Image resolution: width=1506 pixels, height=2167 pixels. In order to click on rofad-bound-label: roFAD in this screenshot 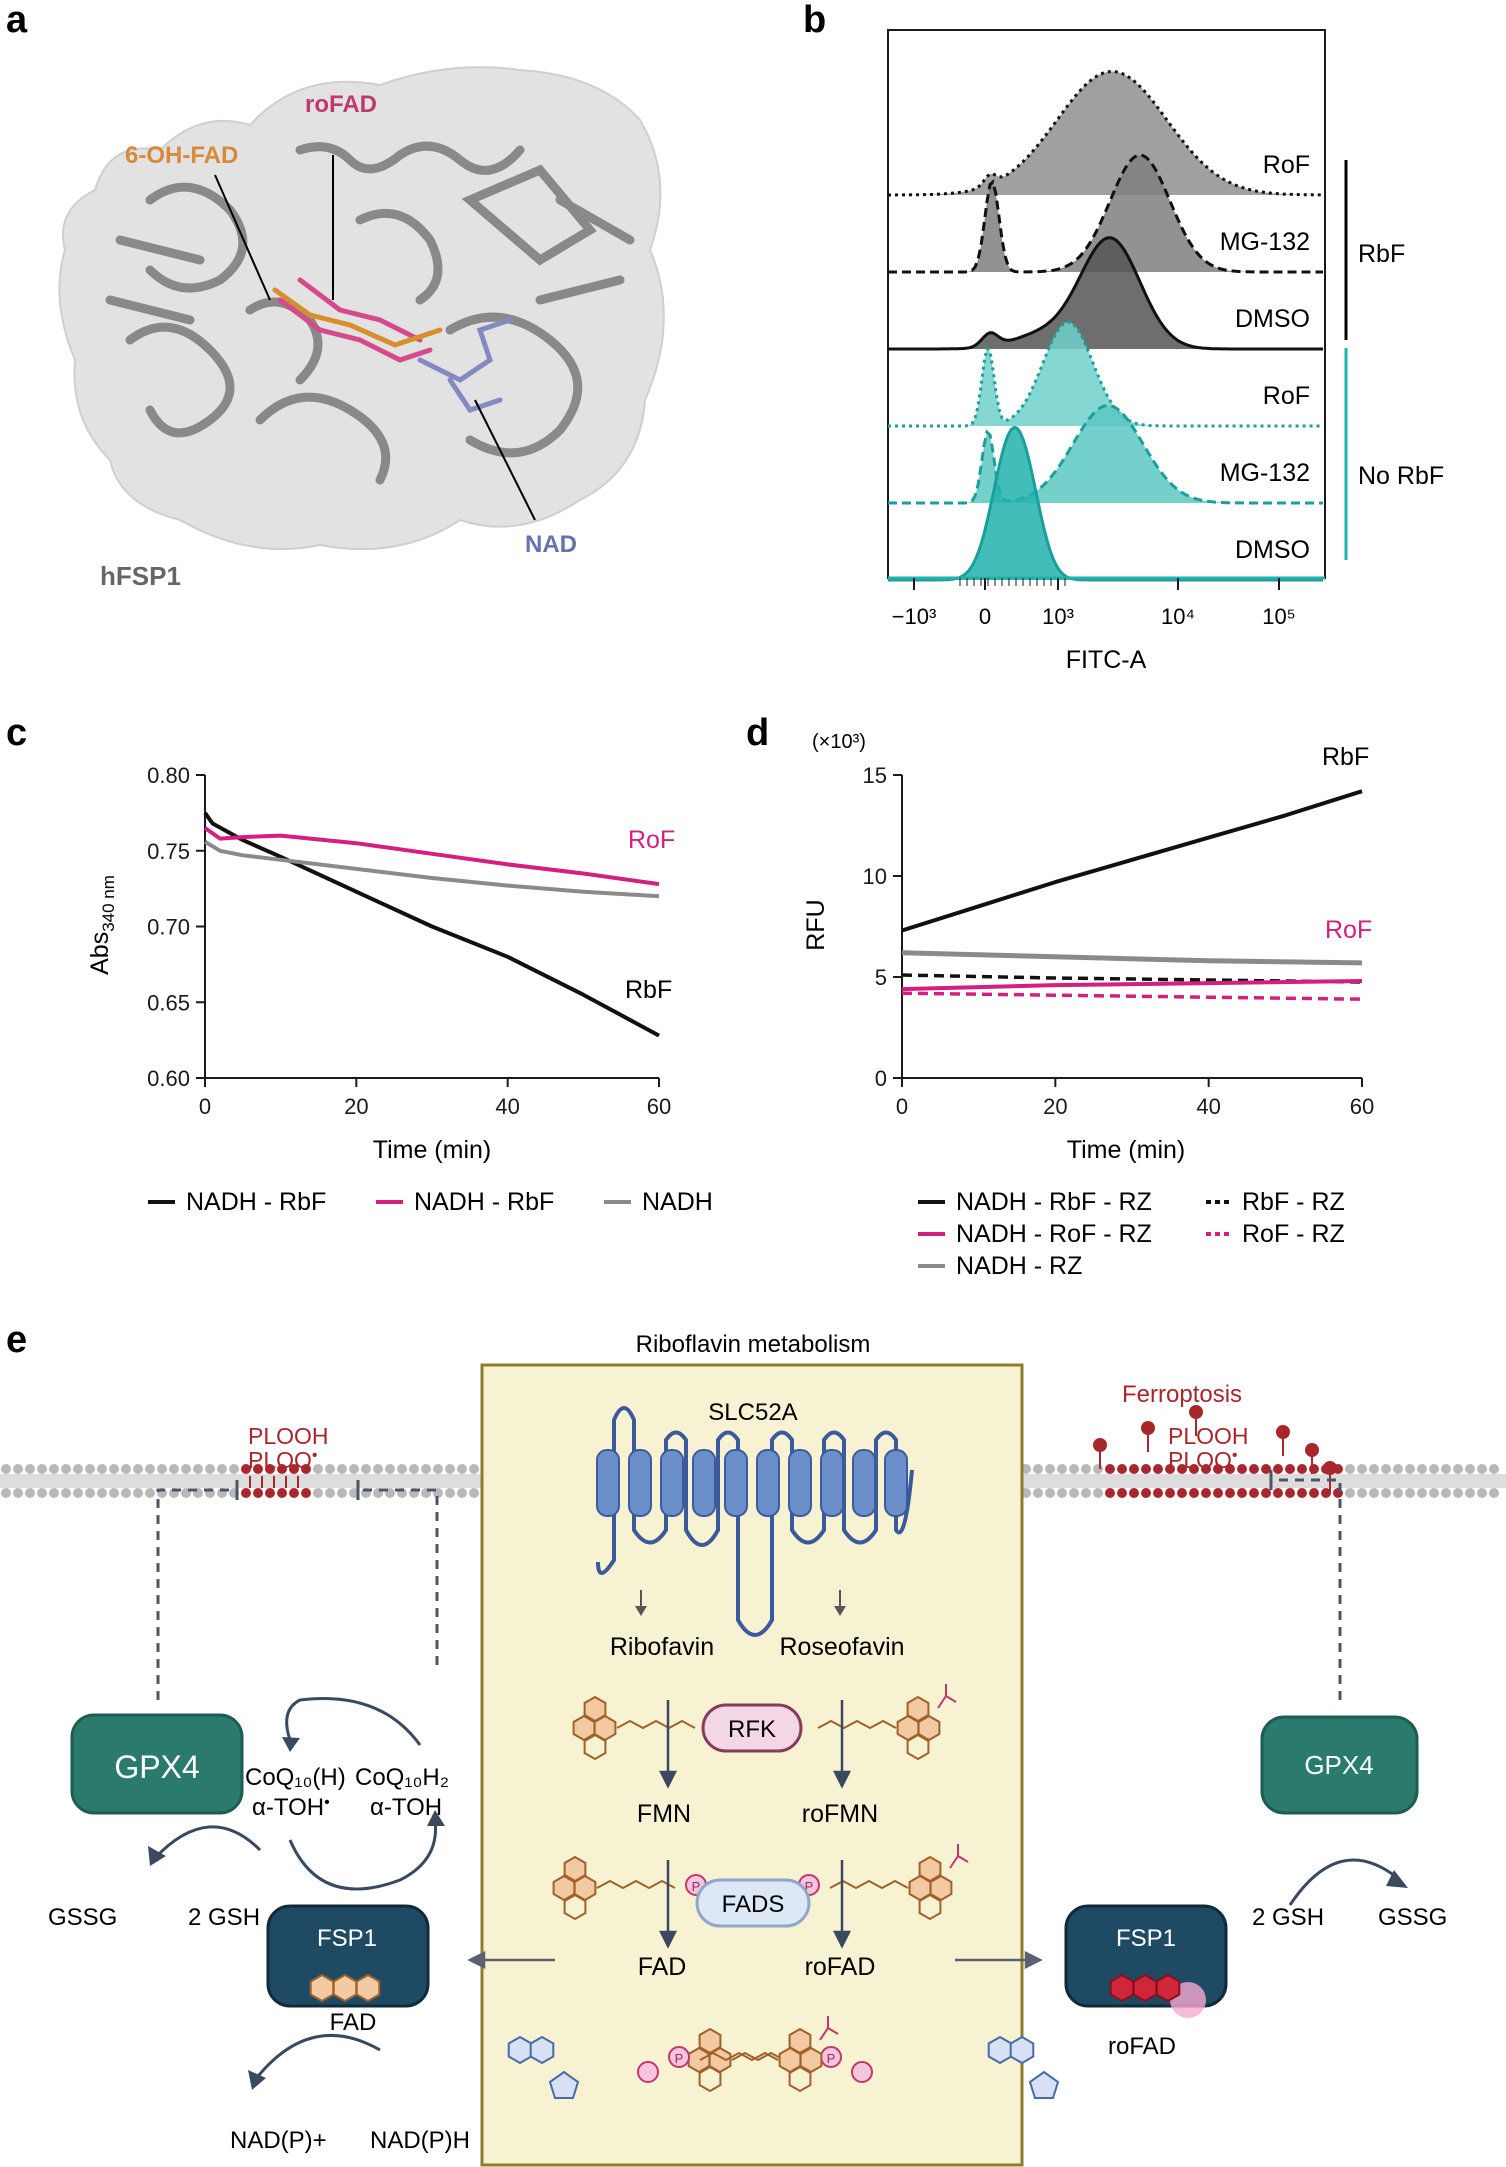, I will do `click(1142, 2046)`.